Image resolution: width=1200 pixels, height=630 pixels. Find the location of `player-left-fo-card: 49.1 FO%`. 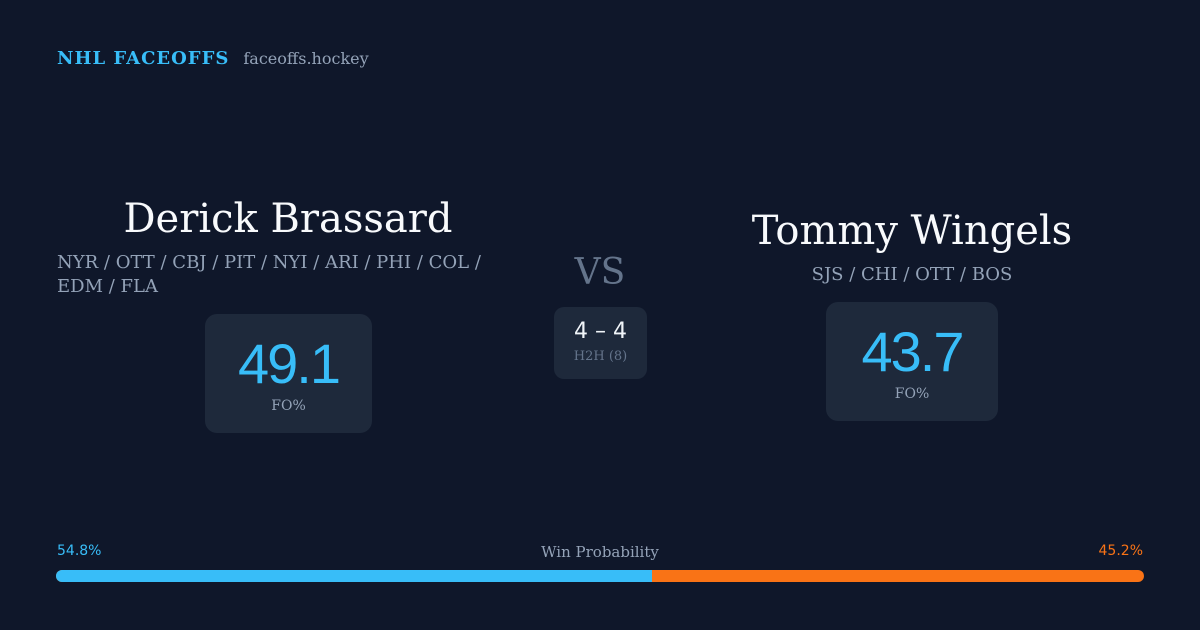

player-left-fo-card: 49.1 FO% is located at coordinates (288, 373).